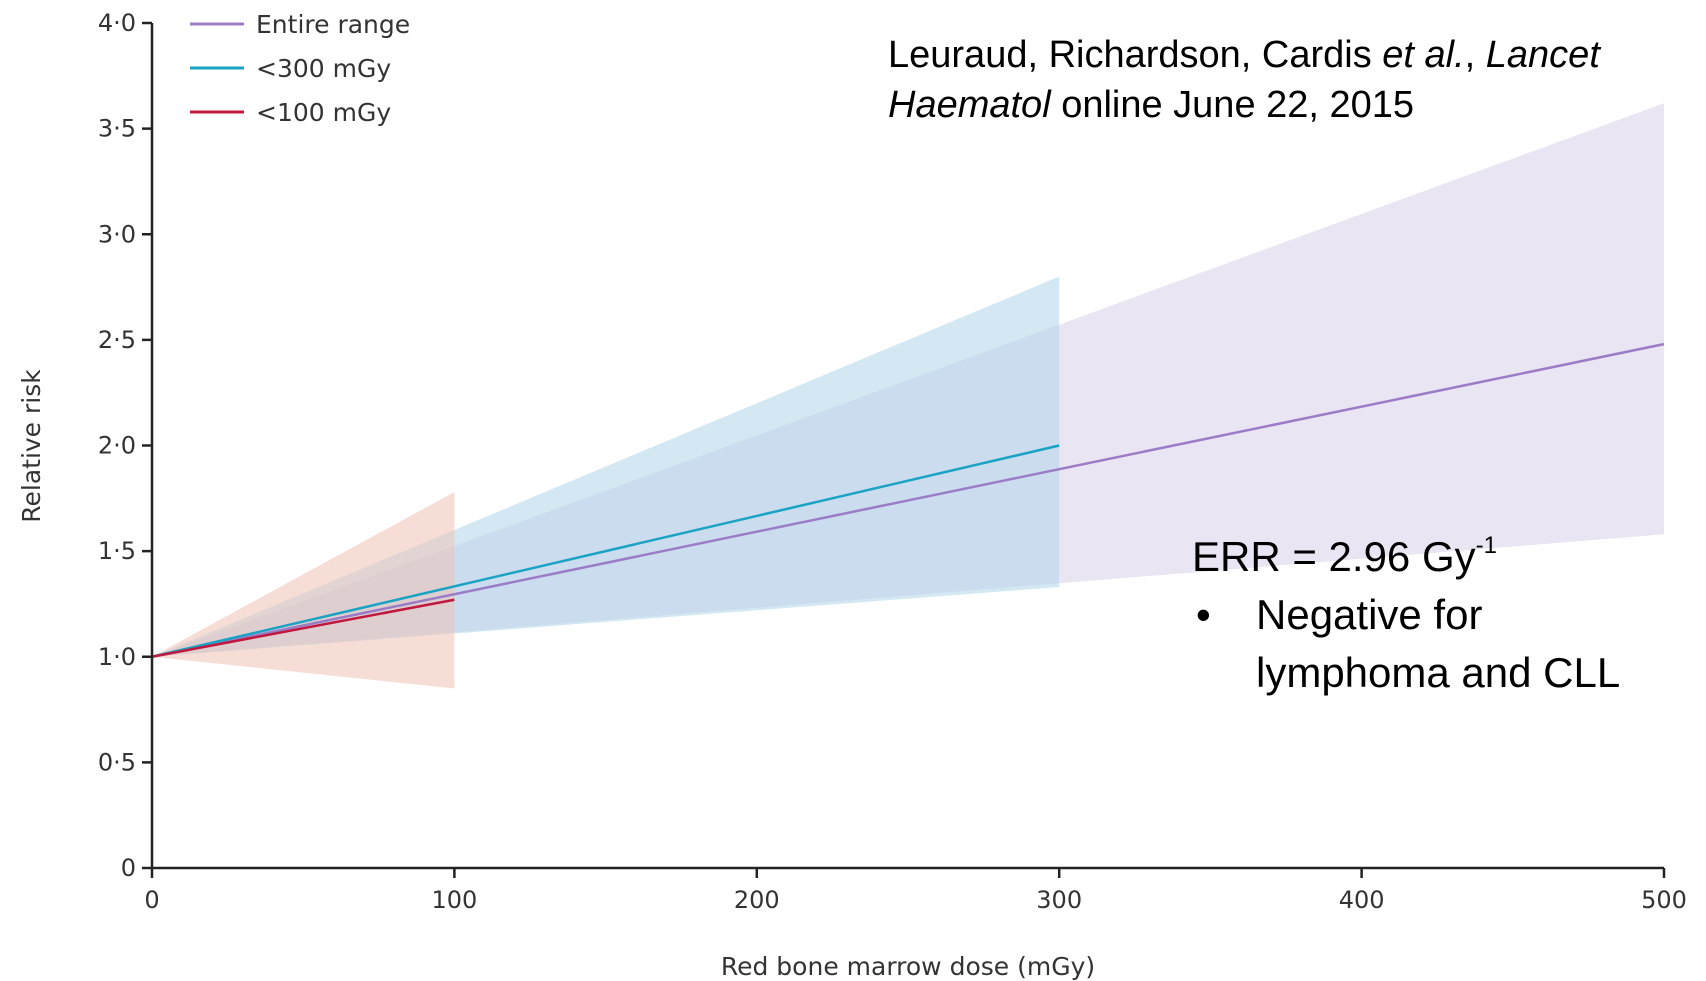  I want to click on legend-label-100-mgy: <100 mGy, so click(323, 112).